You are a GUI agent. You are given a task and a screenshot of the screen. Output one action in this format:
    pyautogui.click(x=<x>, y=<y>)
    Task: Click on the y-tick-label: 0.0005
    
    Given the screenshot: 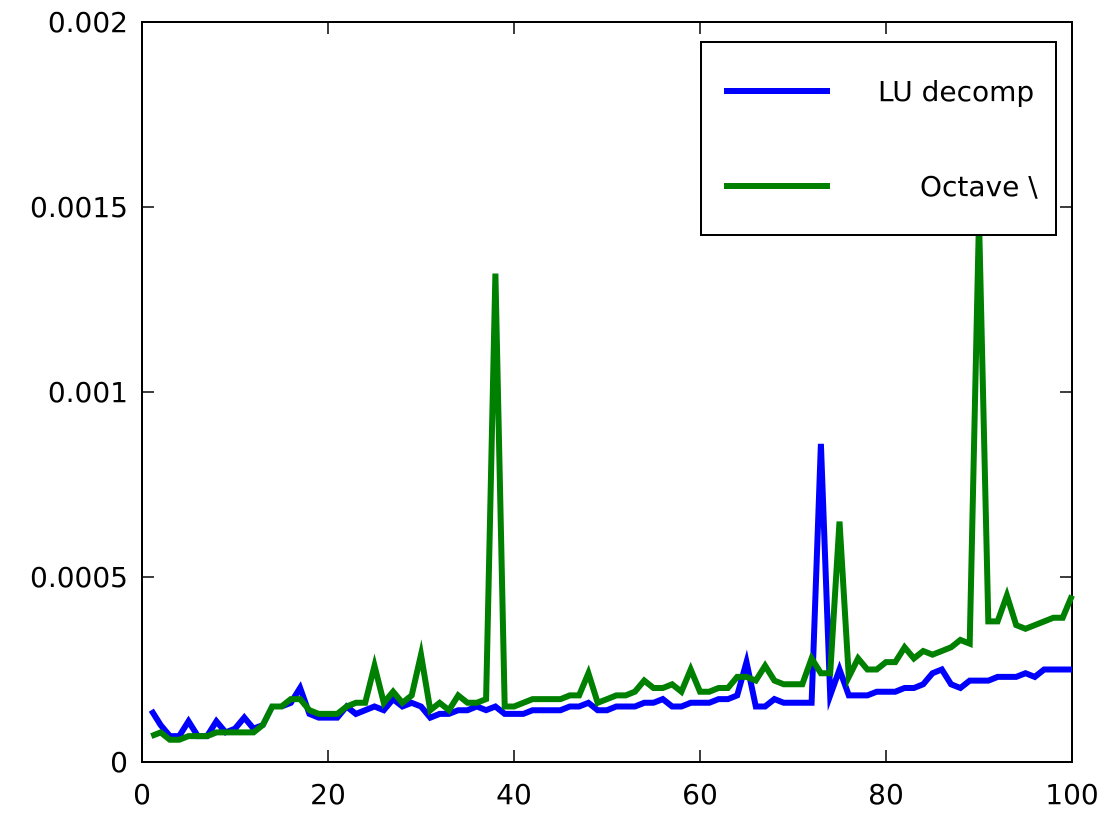 What is the action you would take?
    pyautogui.click(x=79, y=577)
    